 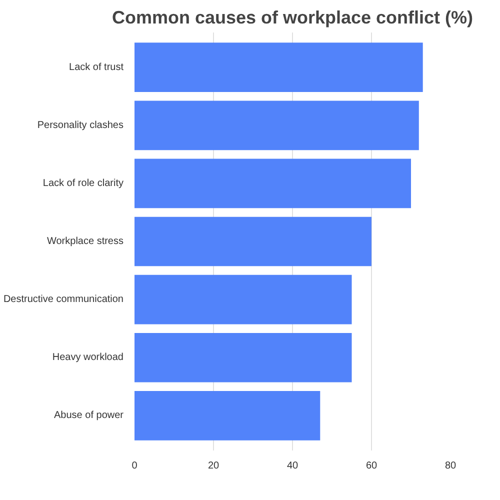 I want to click on x-tick-label: 40, so click(x=292, y=466).